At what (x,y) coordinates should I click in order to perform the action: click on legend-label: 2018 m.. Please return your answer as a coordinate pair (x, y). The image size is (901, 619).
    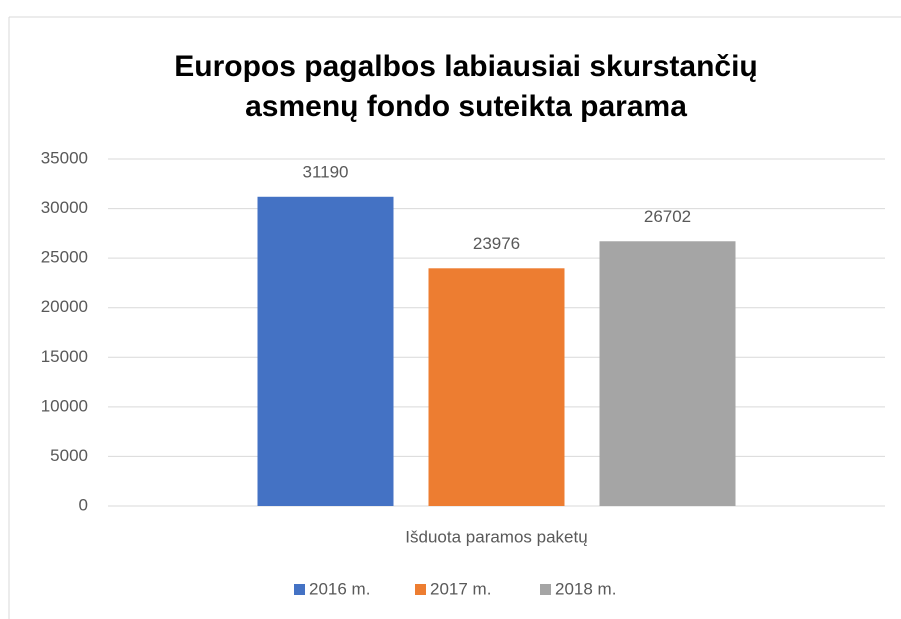
    Looking at the image, I should click on (585, 588).